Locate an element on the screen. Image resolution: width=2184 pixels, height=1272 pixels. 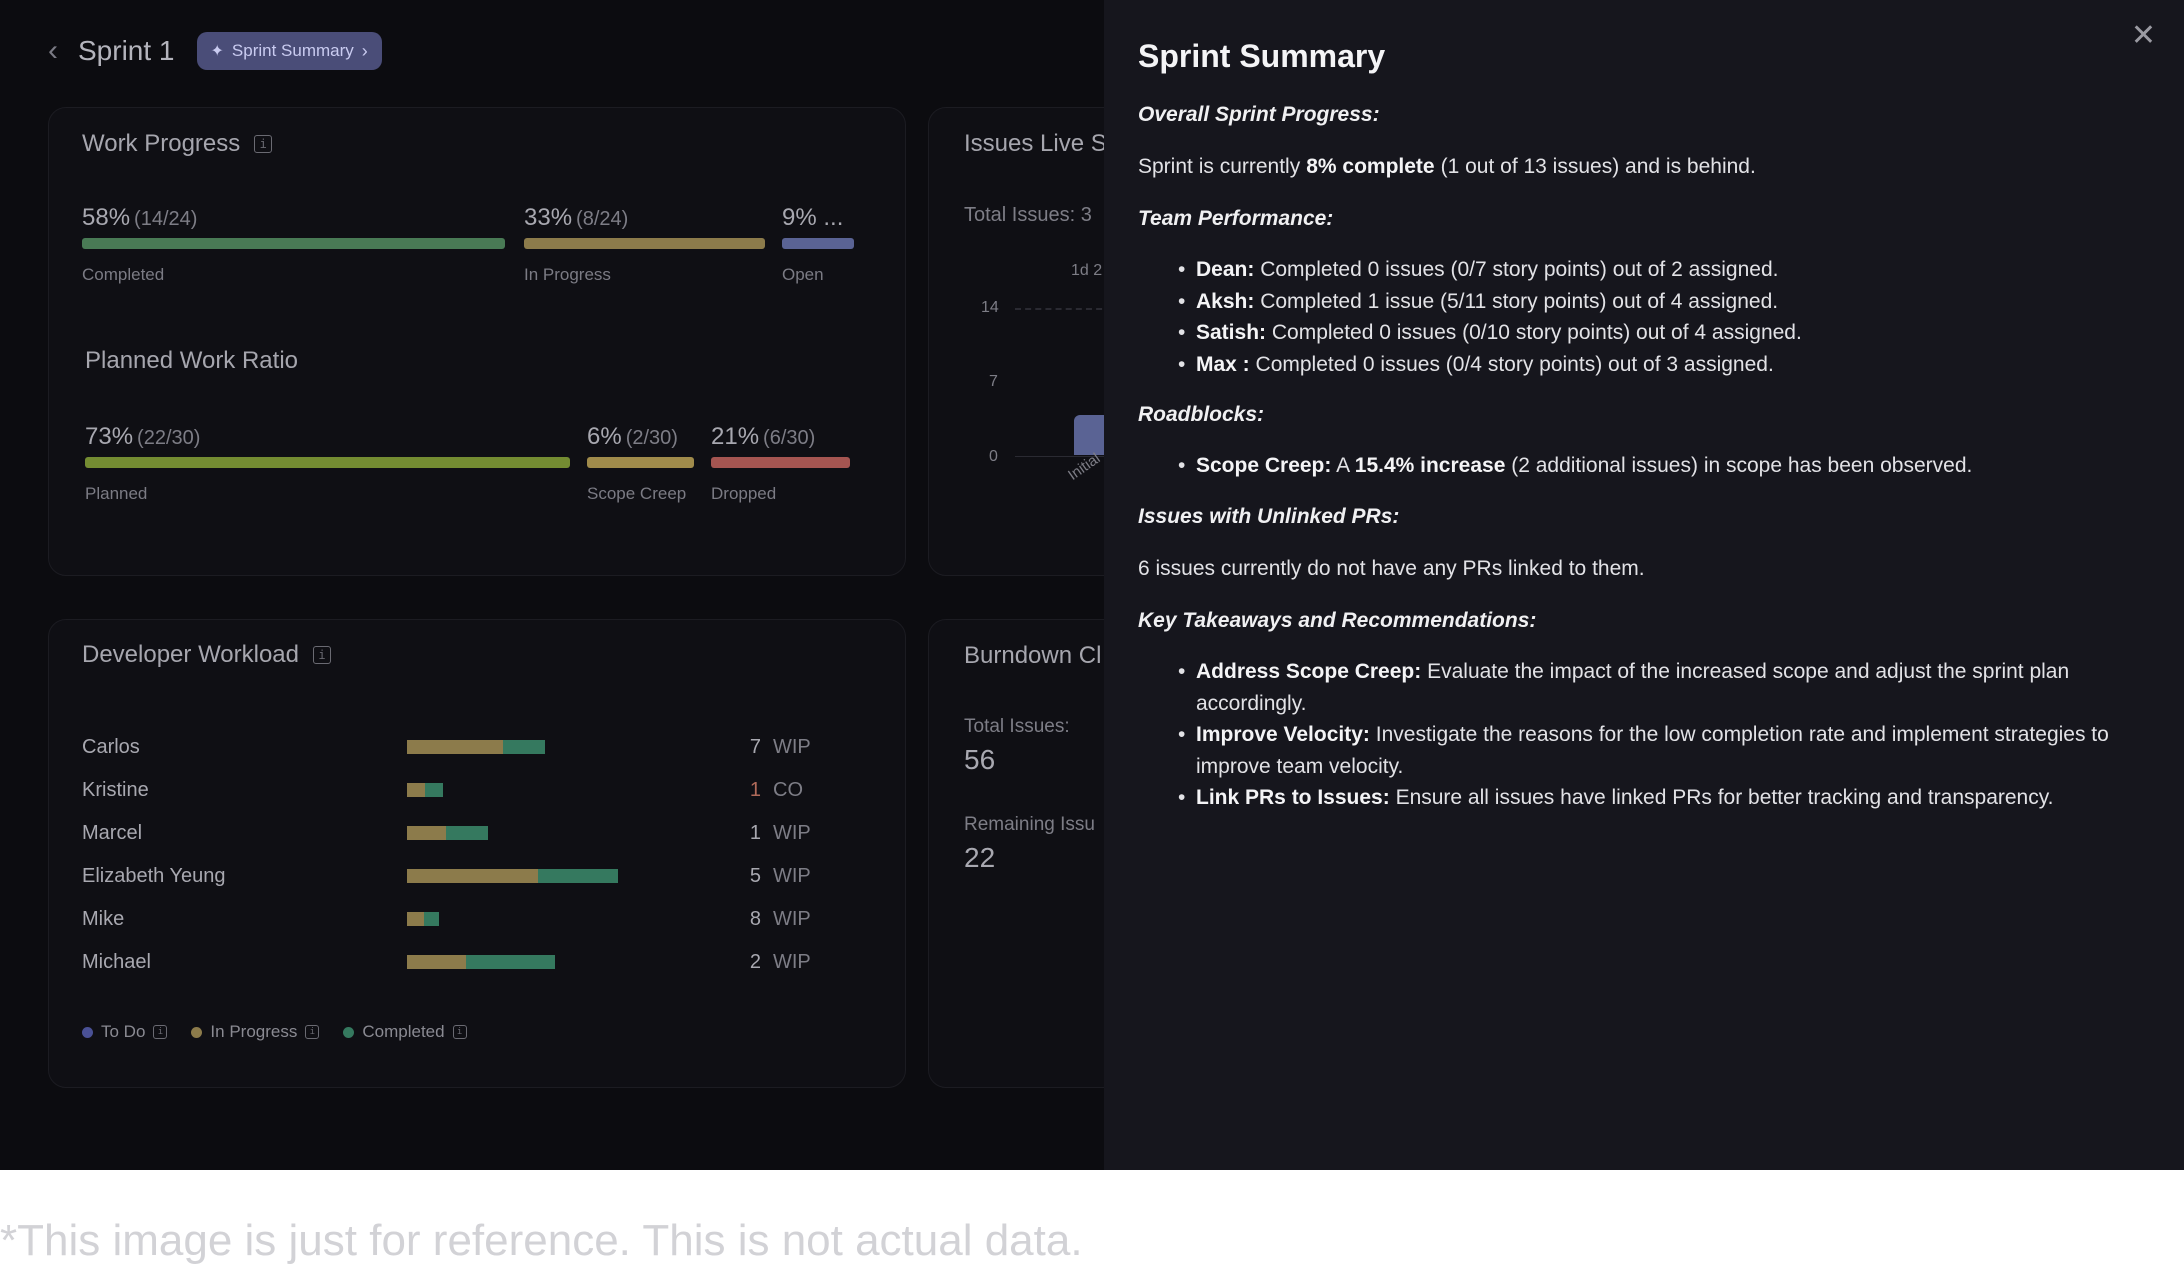
close-icon: ✕ is located at coordinates (2143, 35).